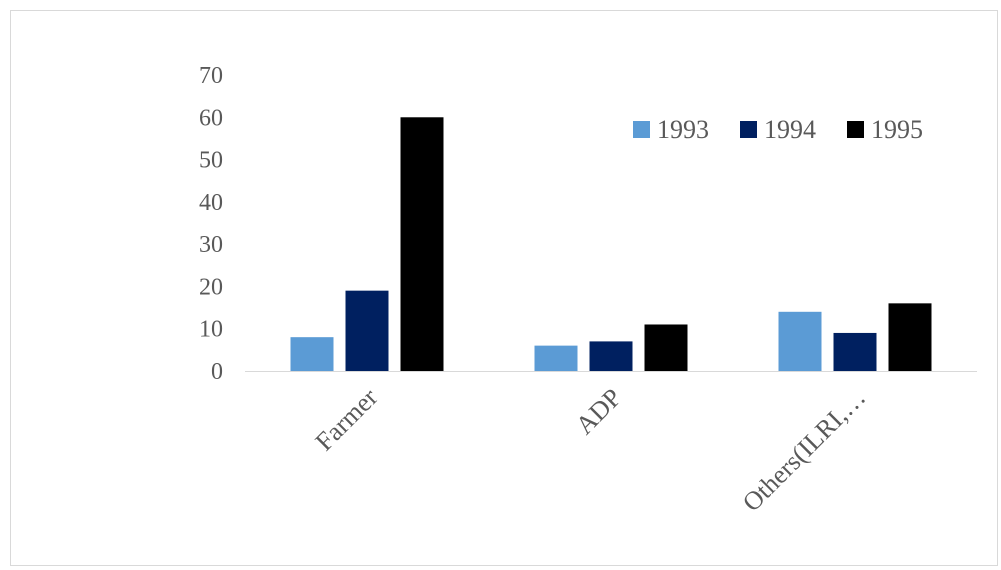  What do you see at coordinates (598, 411) in the screenshot?
I see `x-tick-label: ADP` at bounding box center [598, 411].